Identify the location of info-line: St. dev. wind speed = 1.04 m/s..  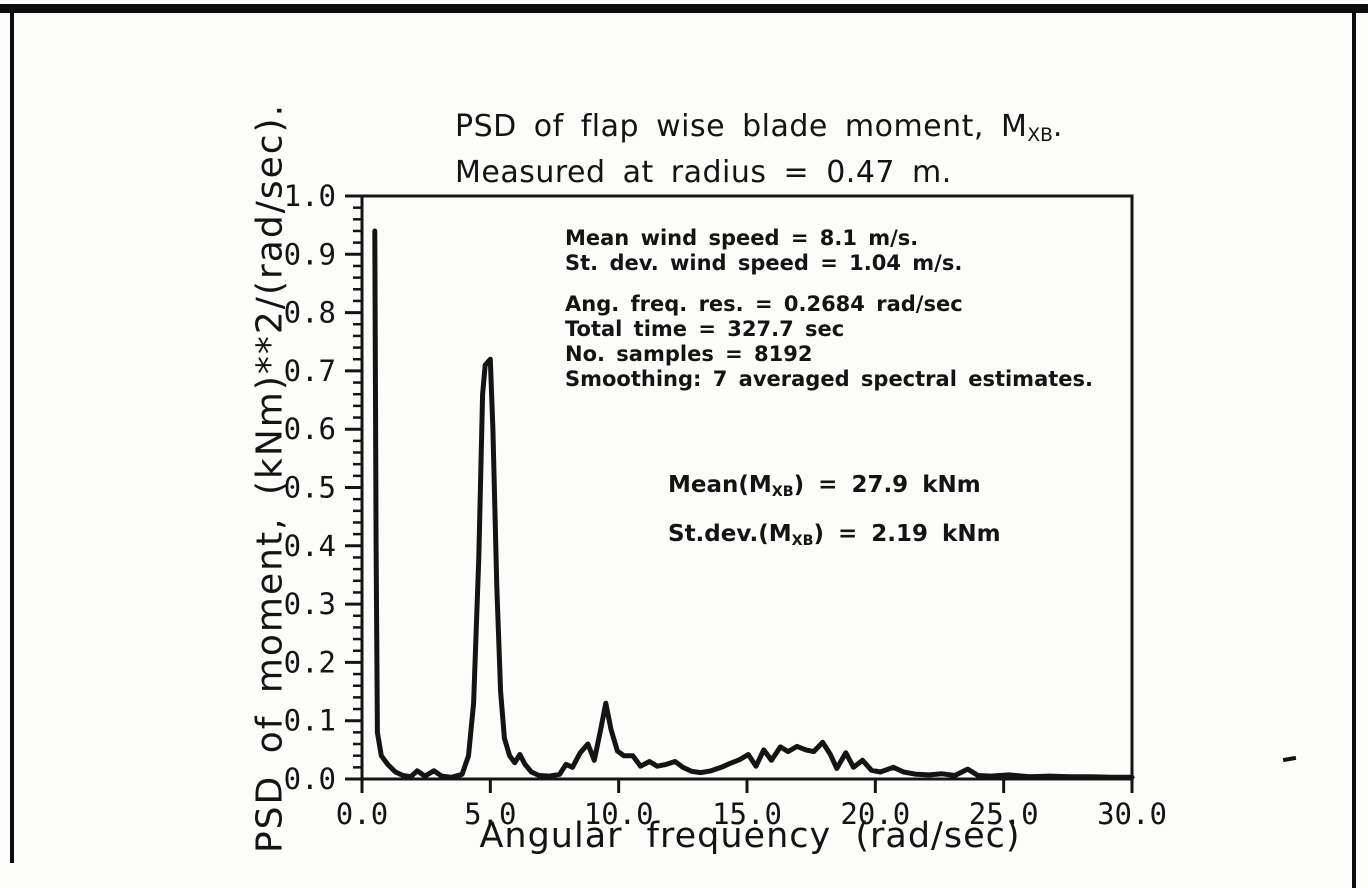
(764, 263).